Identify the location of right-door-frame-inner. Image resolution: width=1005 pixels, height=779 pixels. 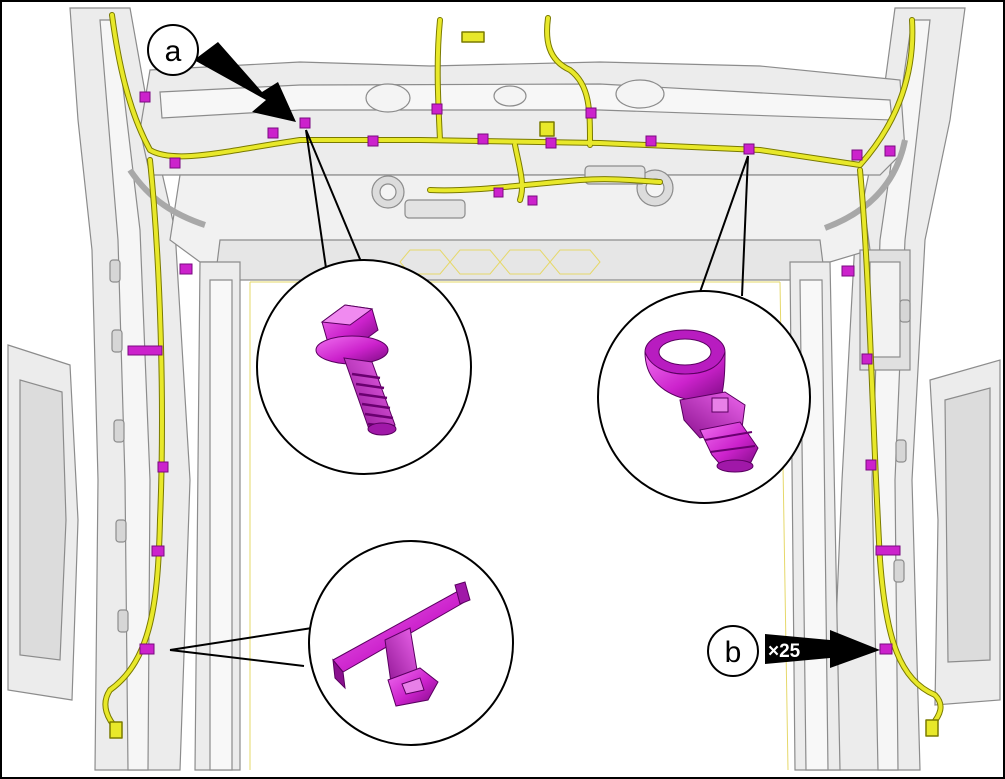
(967, 525).